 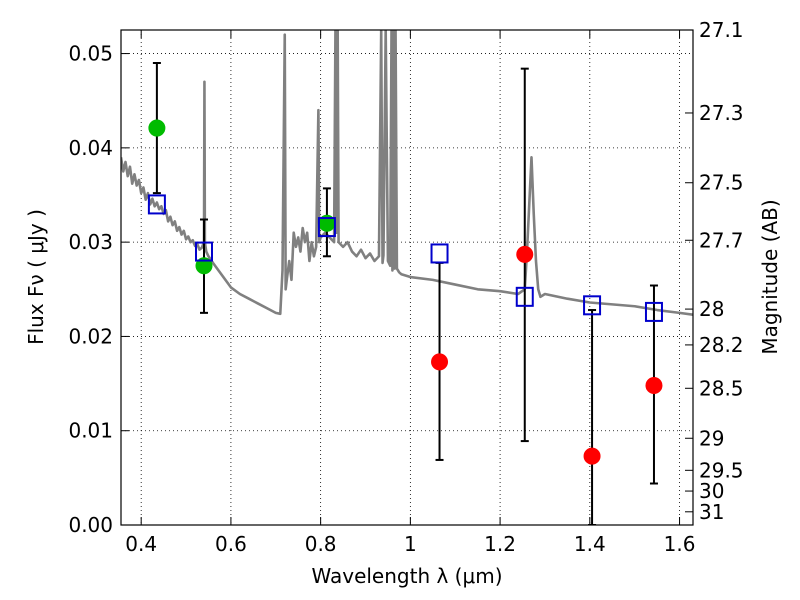 What do you see at coordinates (90, 525) in the screenshot?
I see `y-tick-label: 0.00` at bounding box center [90, 525].